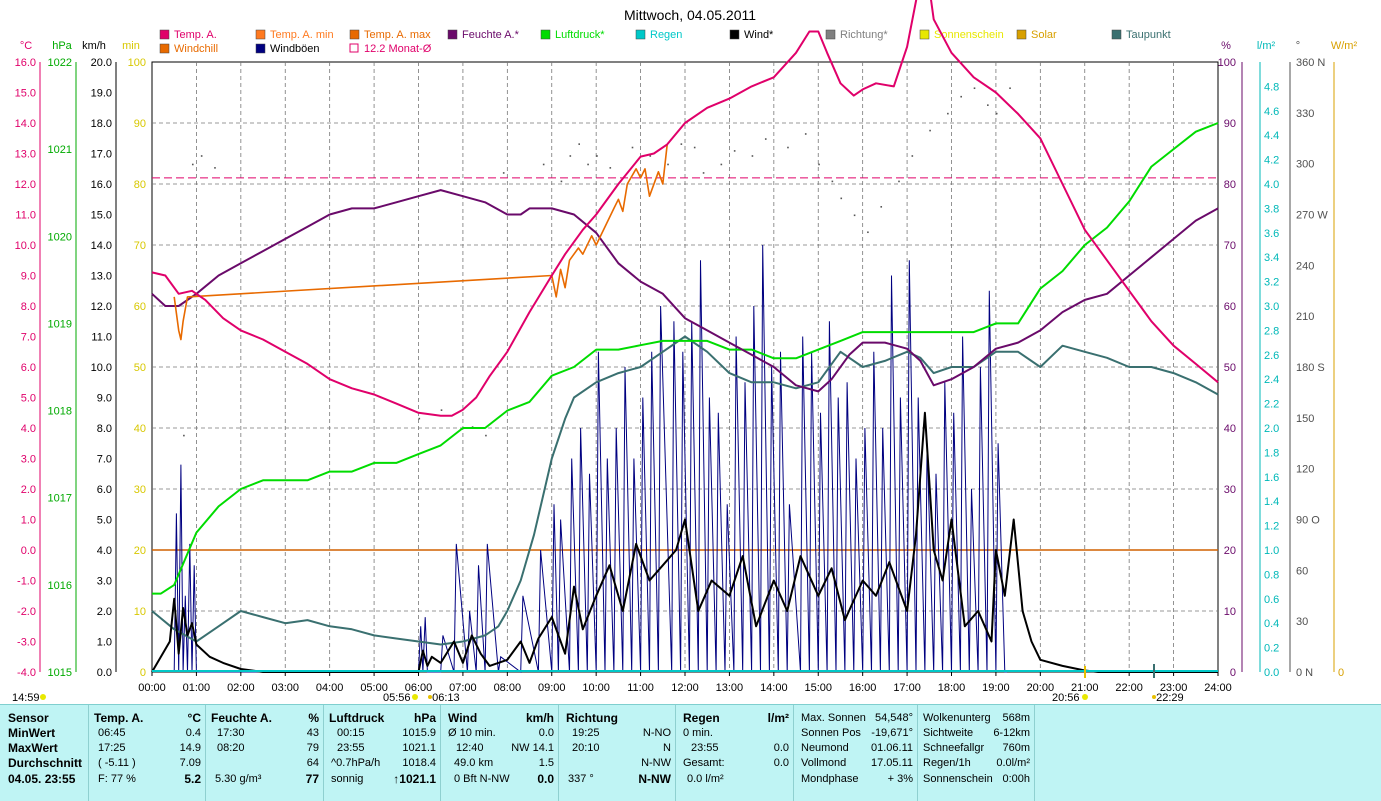  What do you see at coordinates (831, 733) in the screenshot?
I see `astro-label-1: Sonnen Pos` at bounding box center [831, 733].